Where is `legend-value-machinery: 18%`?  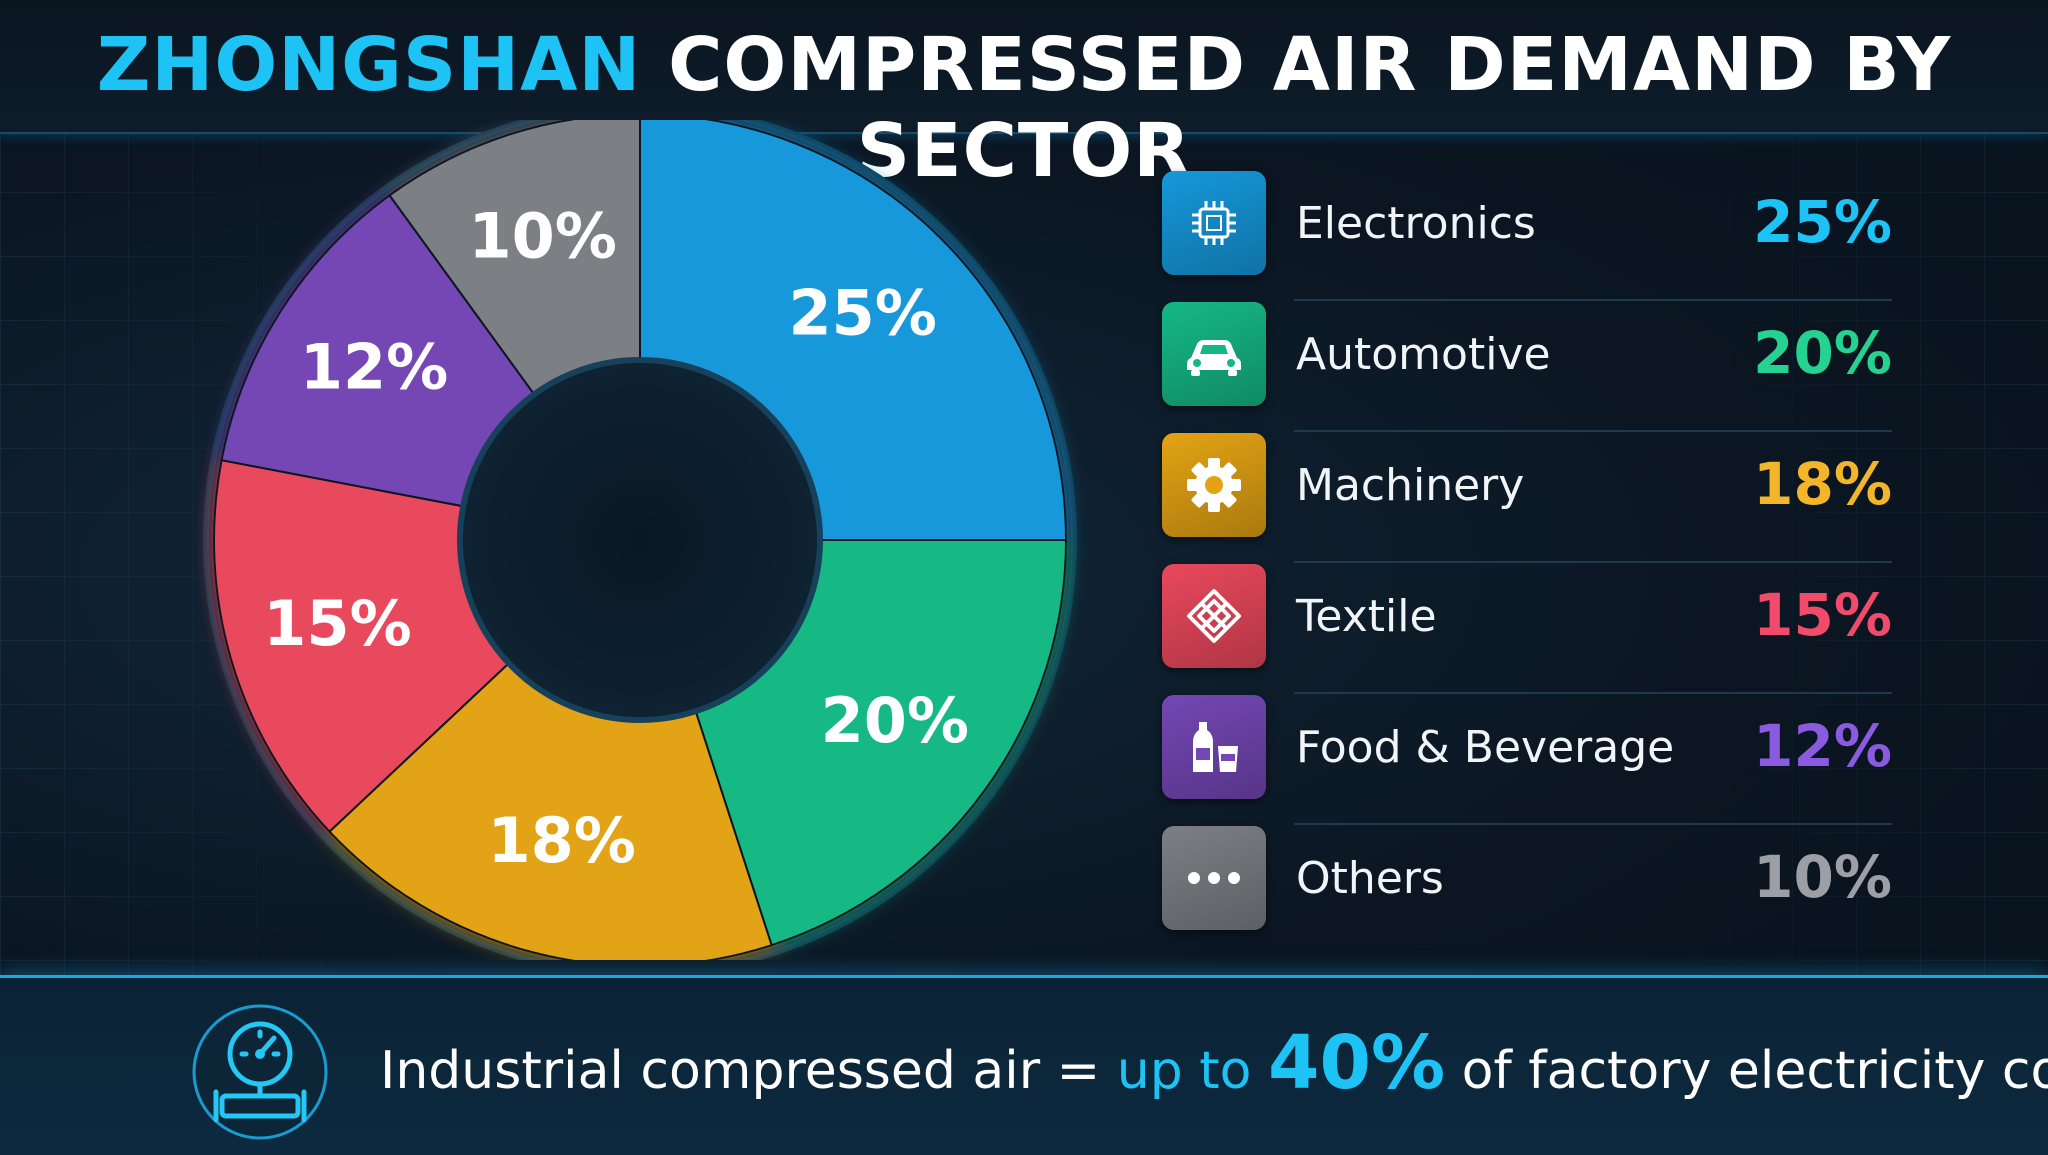 legend-value-machinery: 18% is located at coordinates (1822, 484).